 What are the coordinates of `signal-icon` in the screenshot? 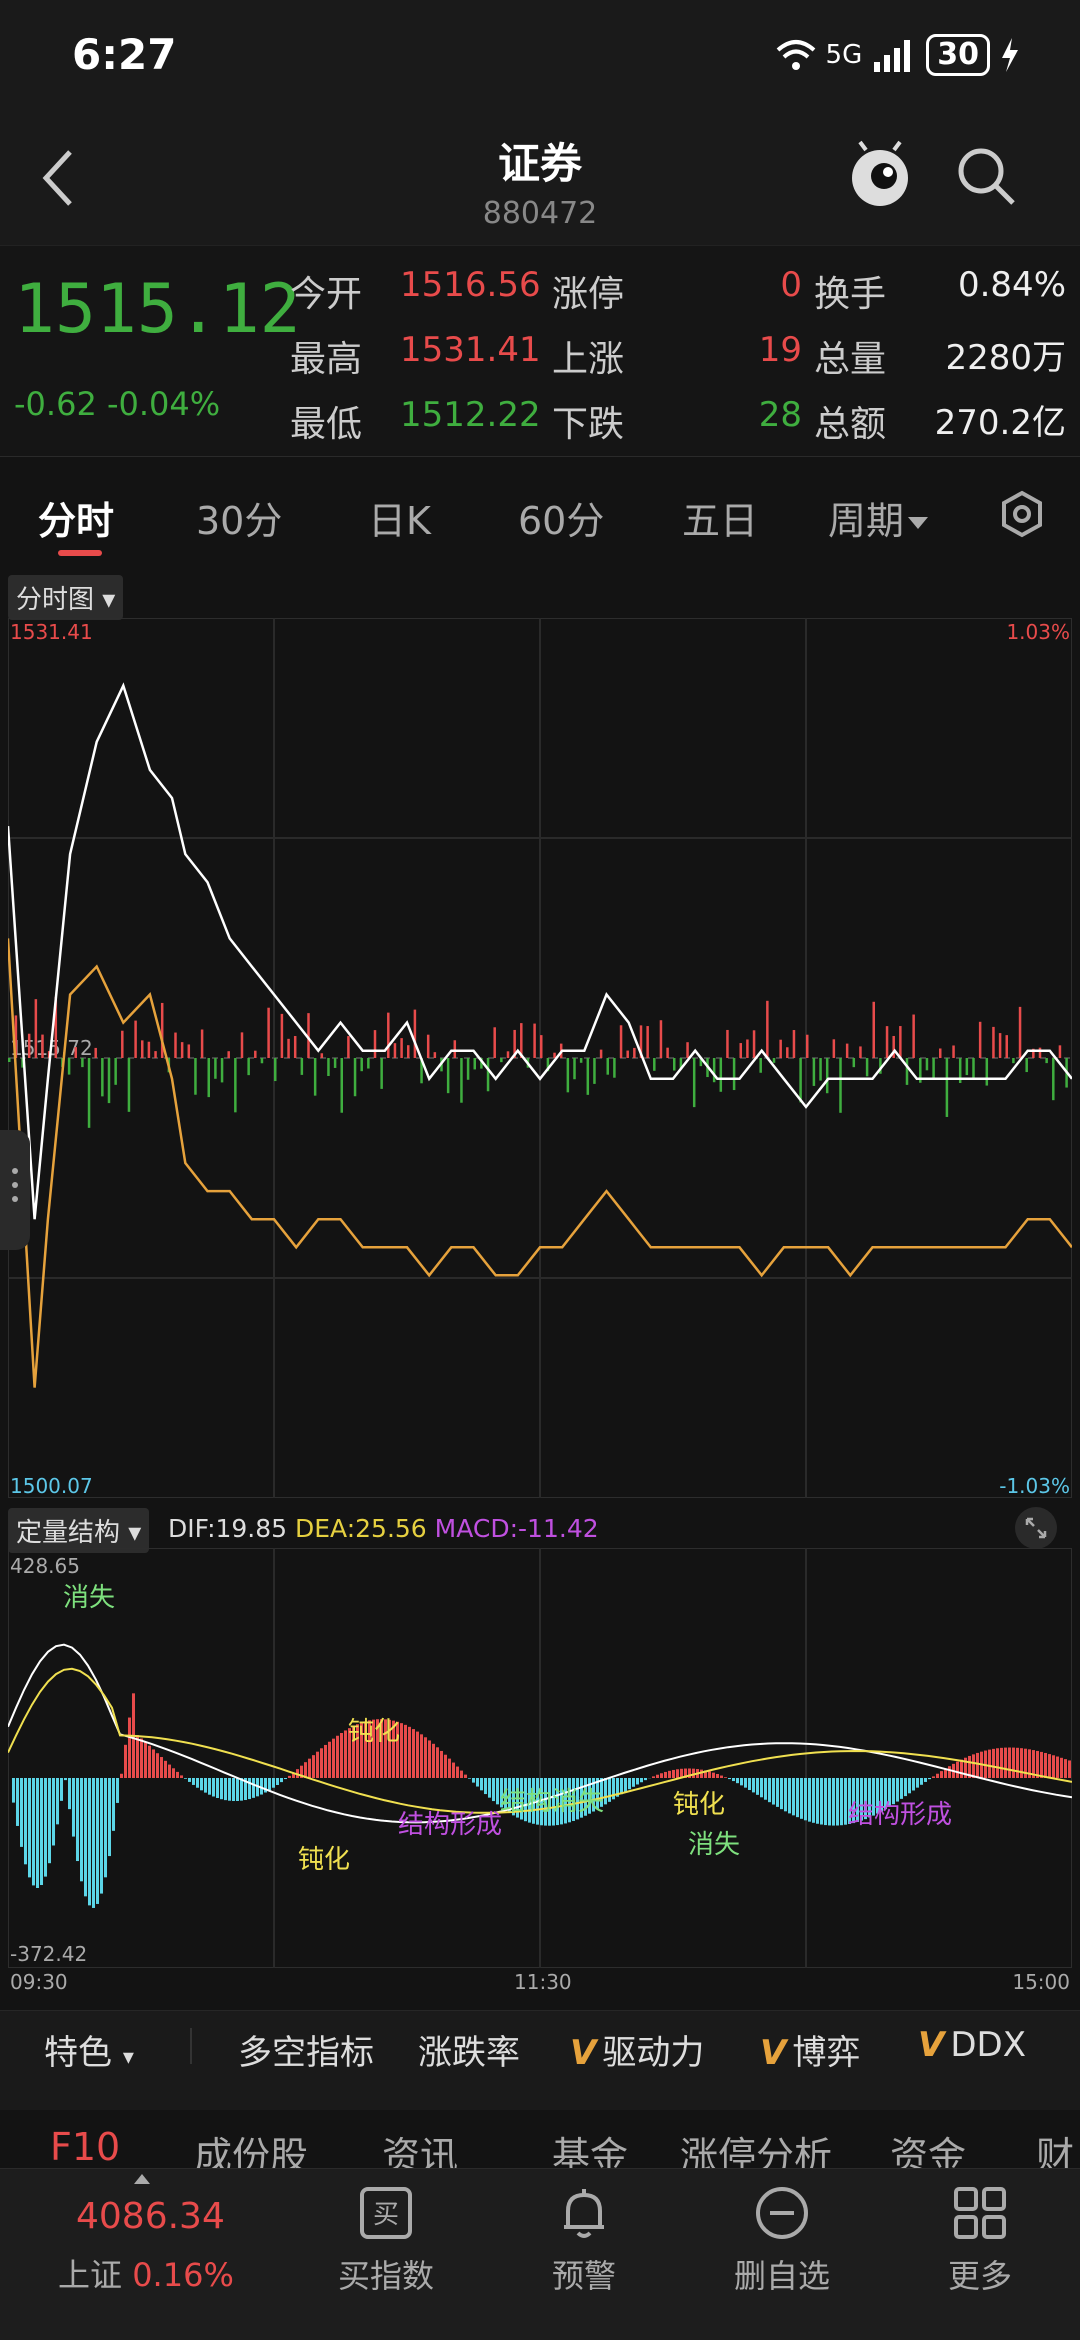 It's located at (892, 56).